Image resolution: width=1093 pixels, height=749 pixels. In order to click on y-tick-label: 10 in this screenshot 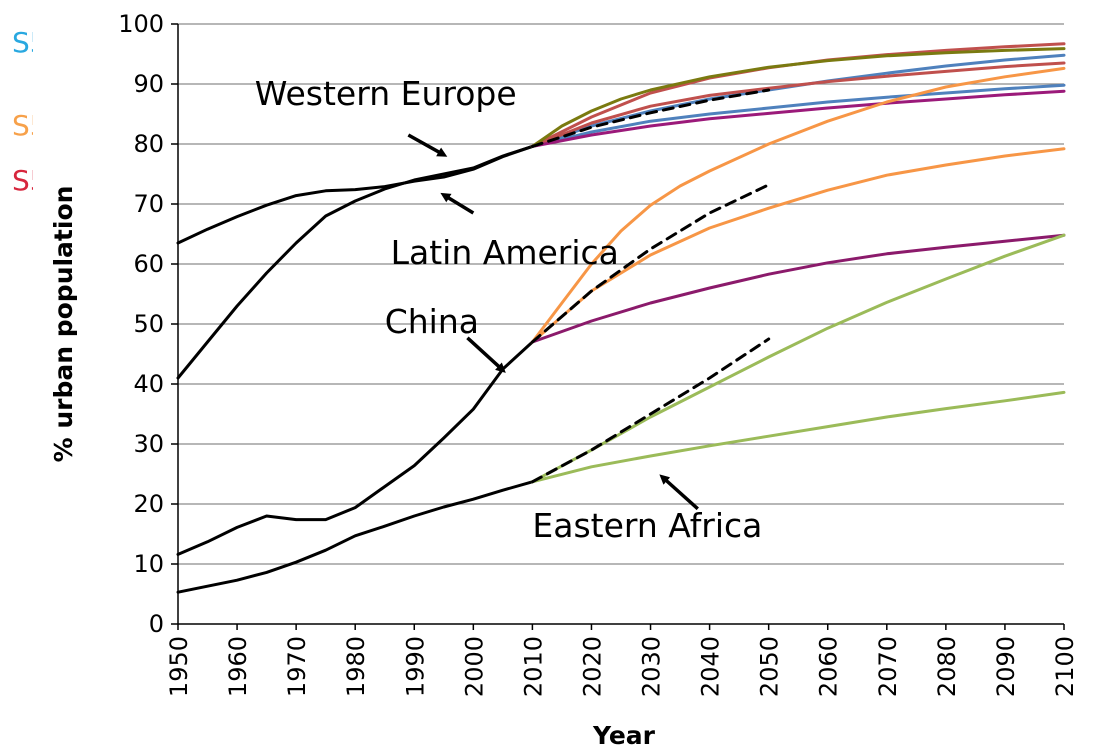, I will do `click(148, 564)`.